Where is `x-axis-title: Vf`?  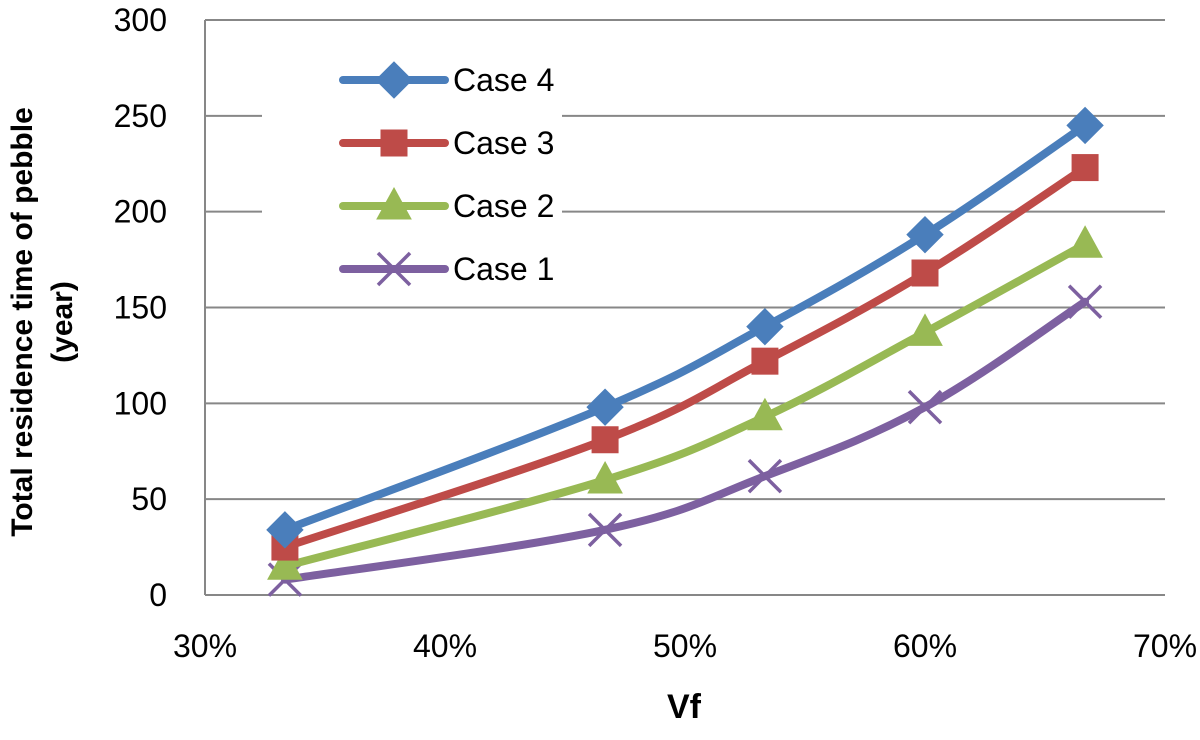 x-axis-title: Vf is located at coordinates (684, 707).